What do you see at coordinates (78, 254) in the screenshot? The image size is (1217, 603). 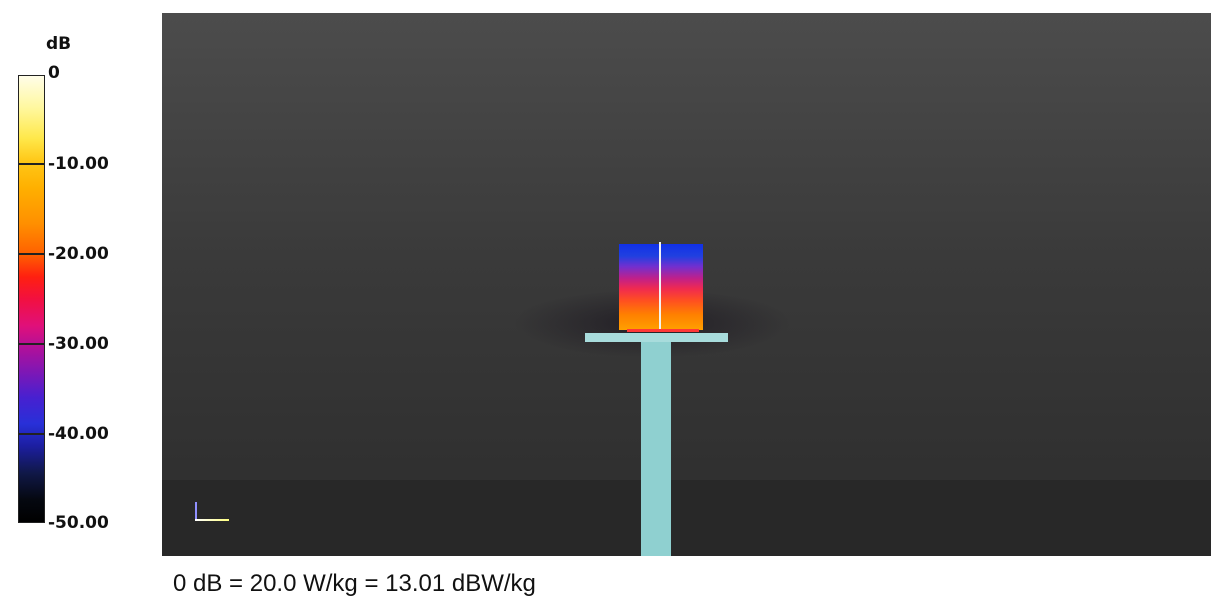 I see `colorbar-tick-label-2: -20.00` at bounding box center [78, 254].